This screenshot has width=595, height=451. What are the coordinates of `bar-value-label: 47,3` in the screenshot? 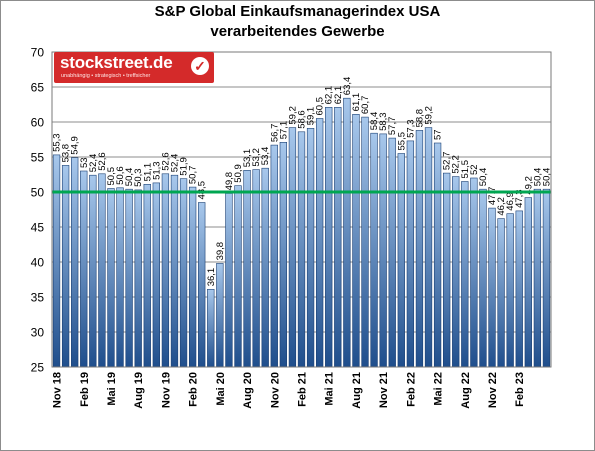 It's located at (519, 198).